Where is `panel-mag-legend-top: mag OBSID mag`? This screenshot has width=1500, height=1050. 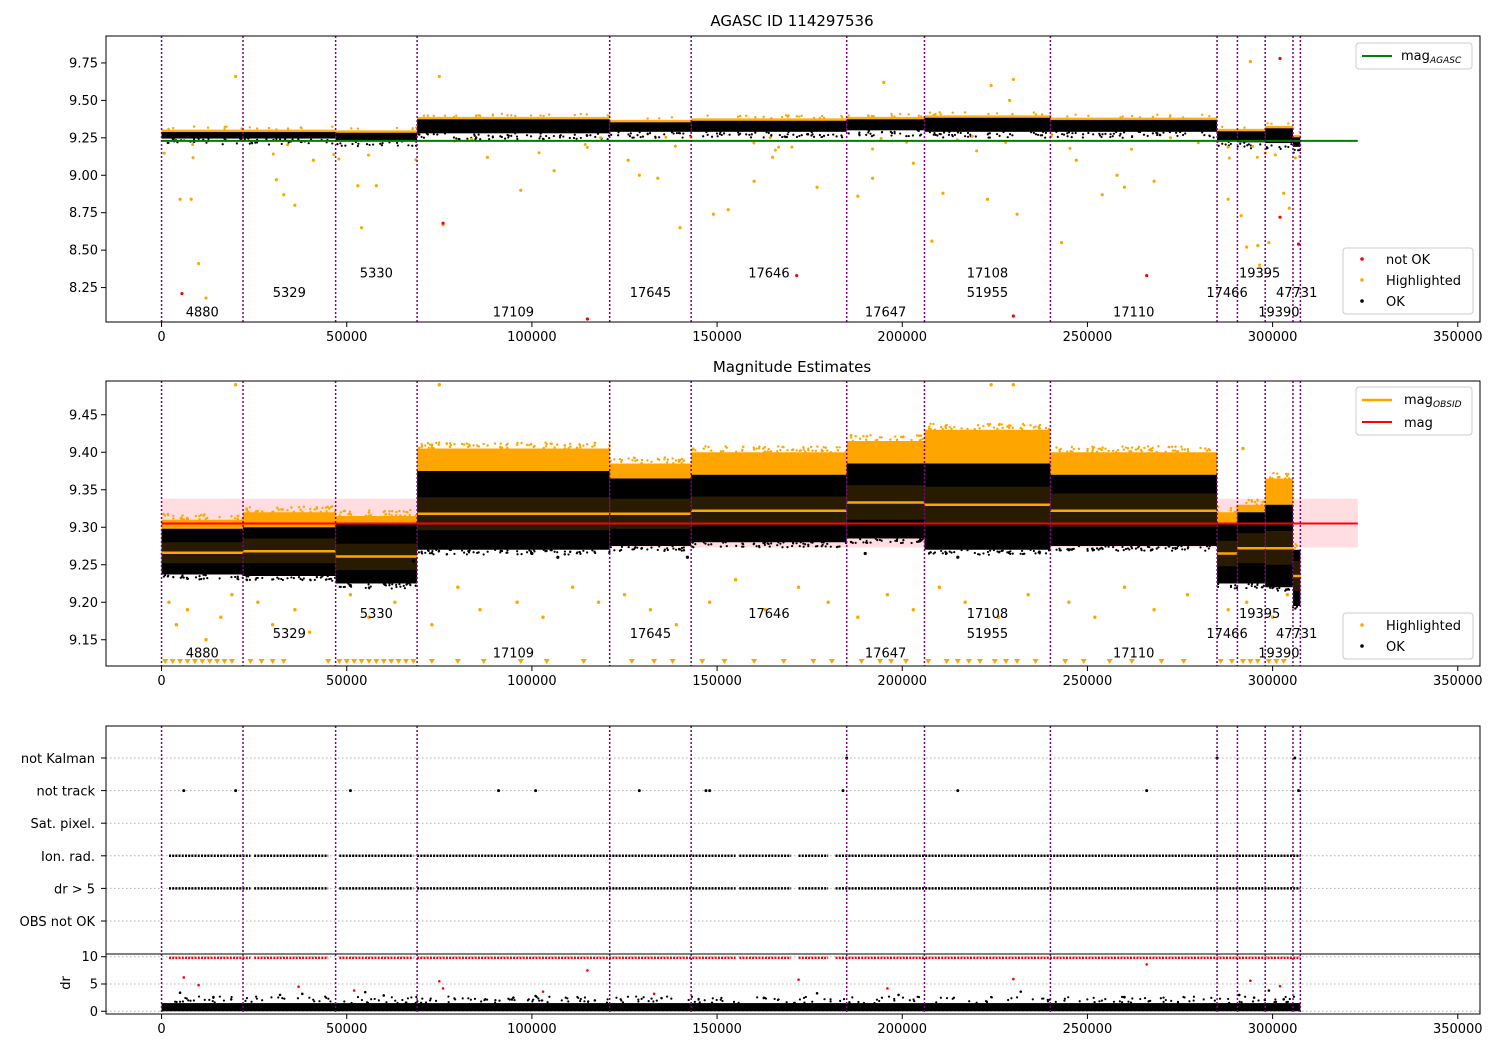
panel-mag-legend-top: mag OBSID mag is located at coordinates (1414, 411).